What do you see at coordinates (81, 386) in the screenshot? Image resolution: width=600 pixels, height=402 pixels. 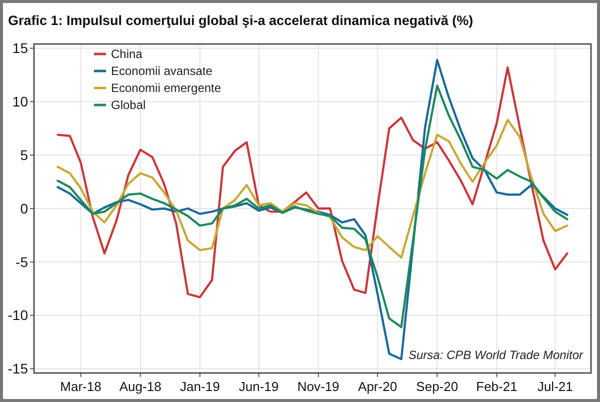 I see `x-tick-label: Mar-18` at bounding box center [81, 386].